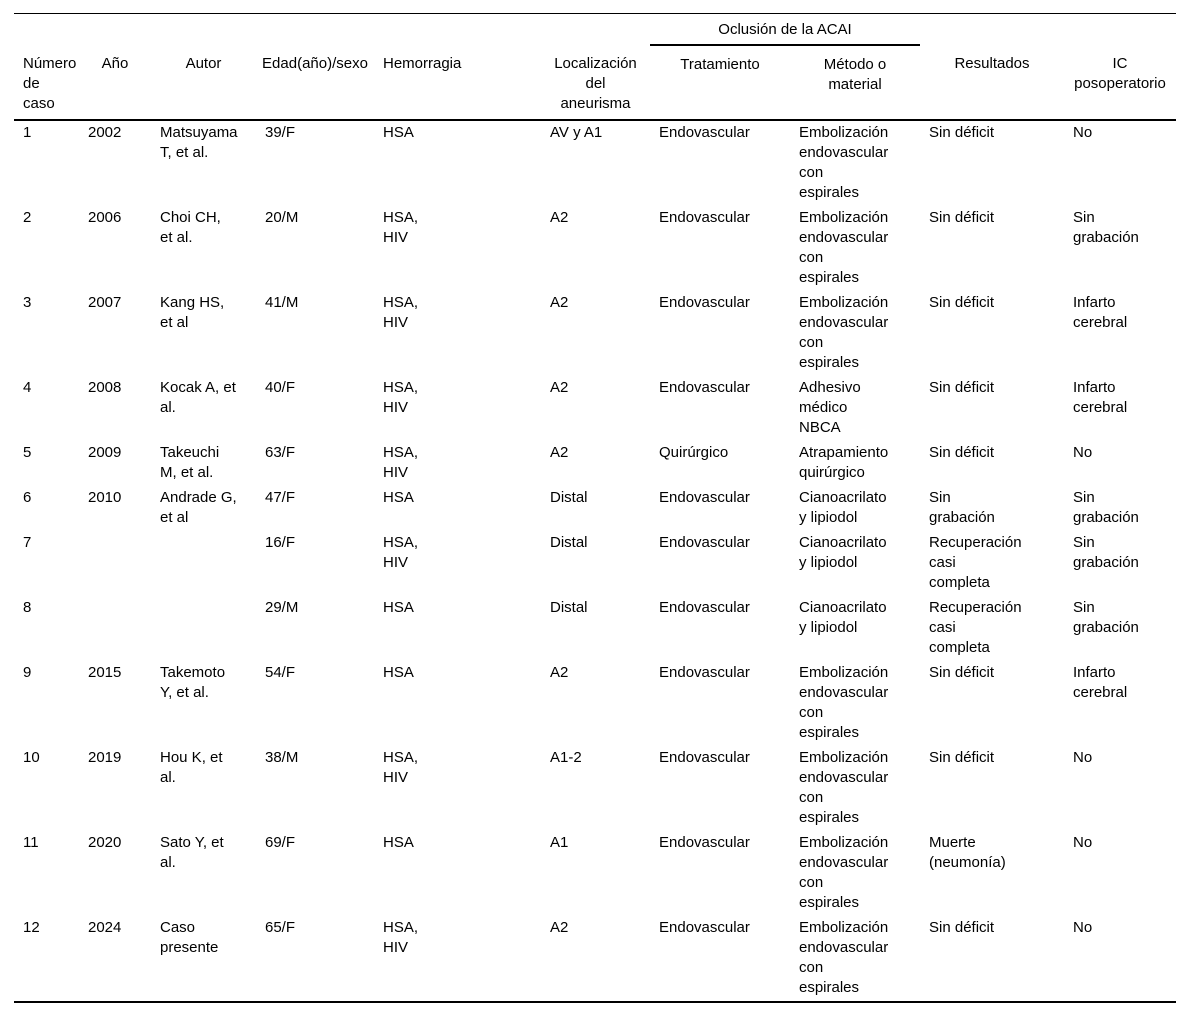  Describe the element at coordinates (31, 842) in the screenshot. I see `table-cell: 11` at that location.